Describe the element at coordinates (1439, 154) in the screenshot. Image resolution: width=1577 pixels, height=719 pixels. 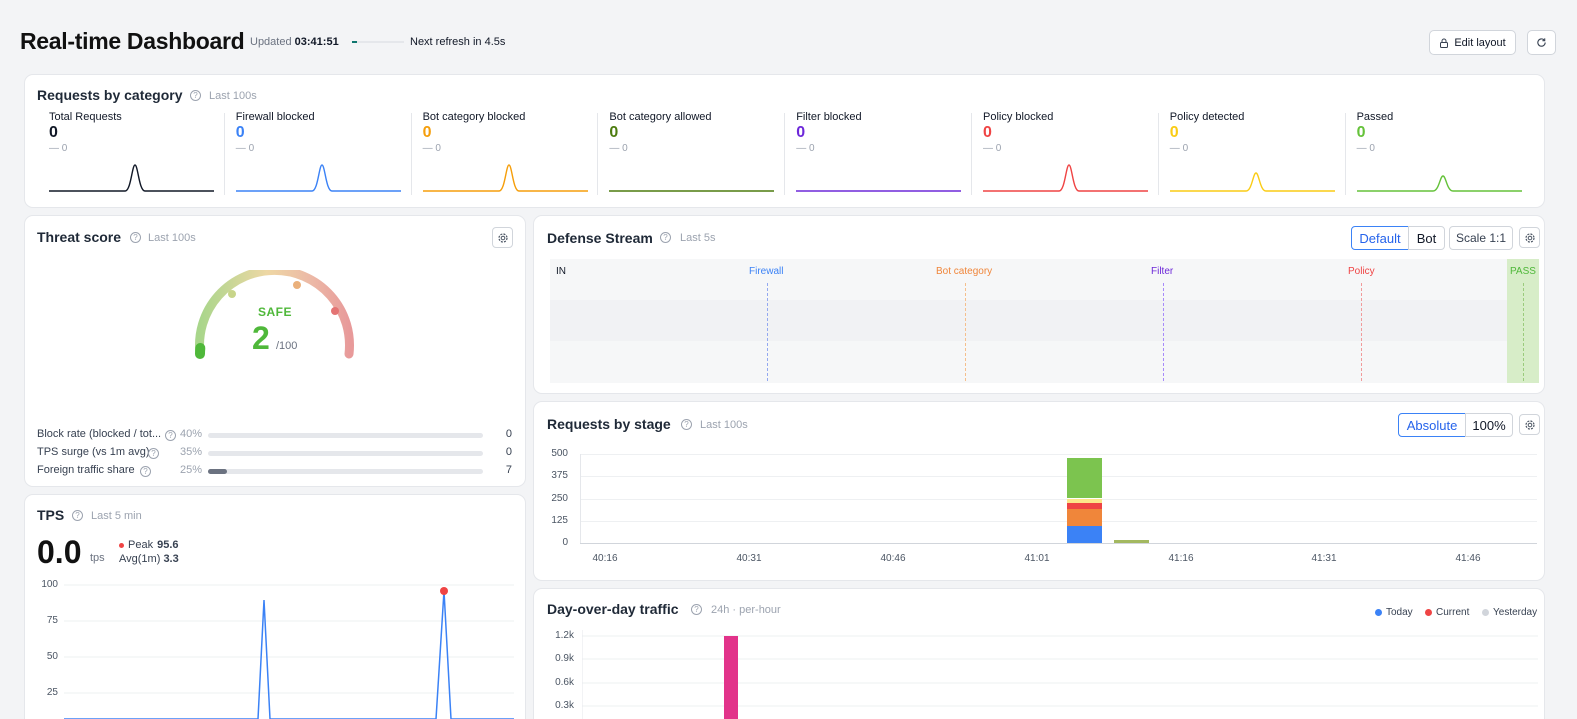
I see `category-metric: Passed 0 — 0` at that location.